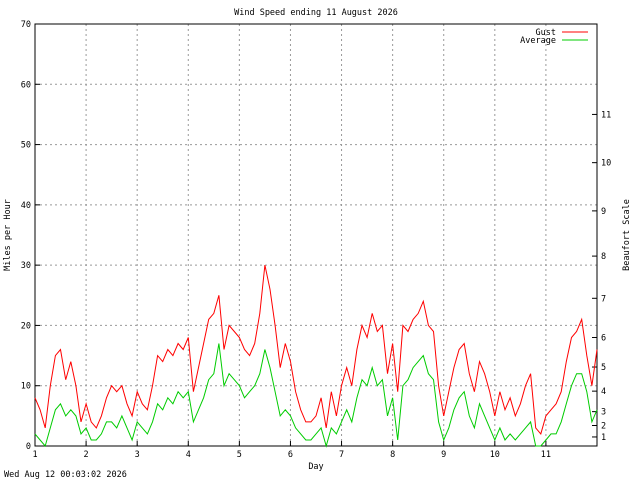 The image size is (640, 480). What do you see at coordinates (546, 455) in the screenshot?
I see `x-tick-label: 11` at bounding box center [546, 455].